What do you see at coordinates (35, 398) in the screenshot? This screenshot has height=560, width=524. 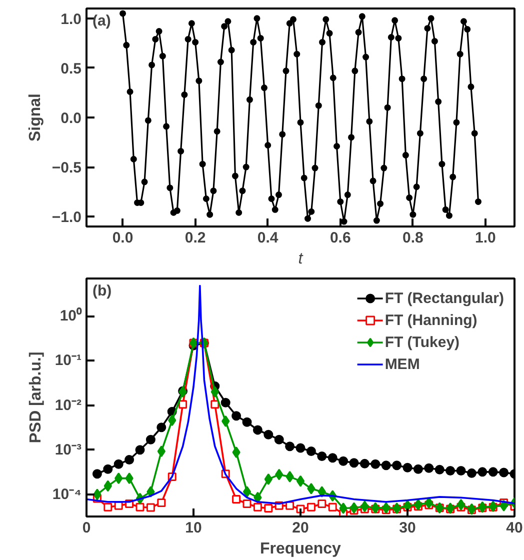 I see `y-axis-title: PSD [arb.u.]` at bounding box center [35, 398].